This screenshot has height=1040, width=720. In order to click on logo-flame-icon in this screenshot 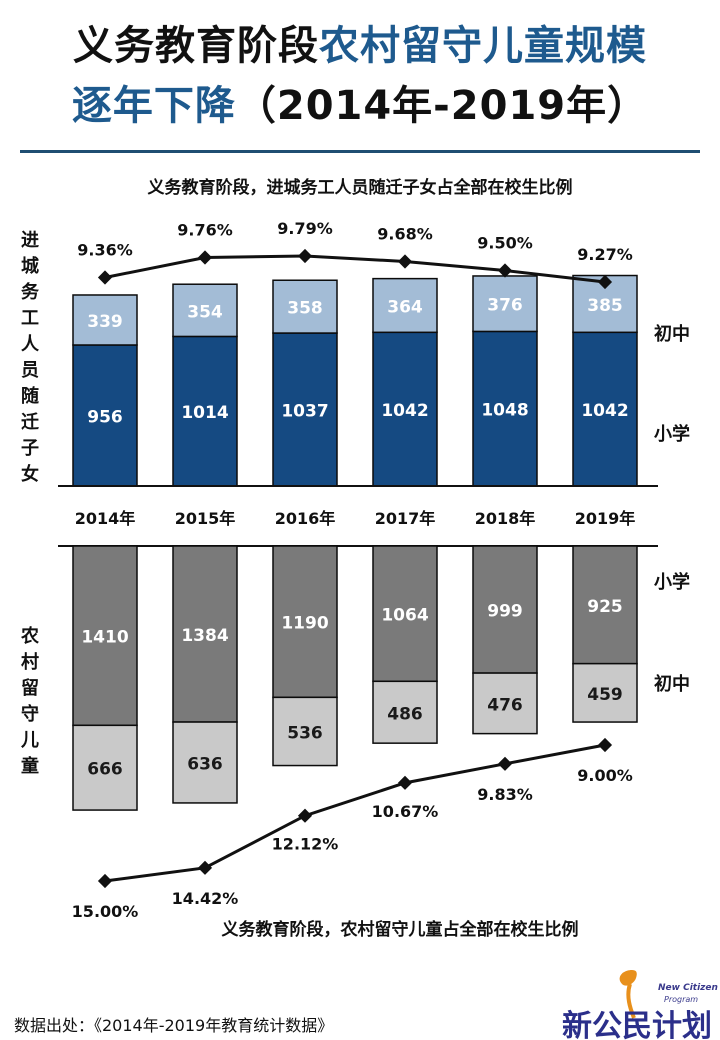, I will do `click(628, 978)`.